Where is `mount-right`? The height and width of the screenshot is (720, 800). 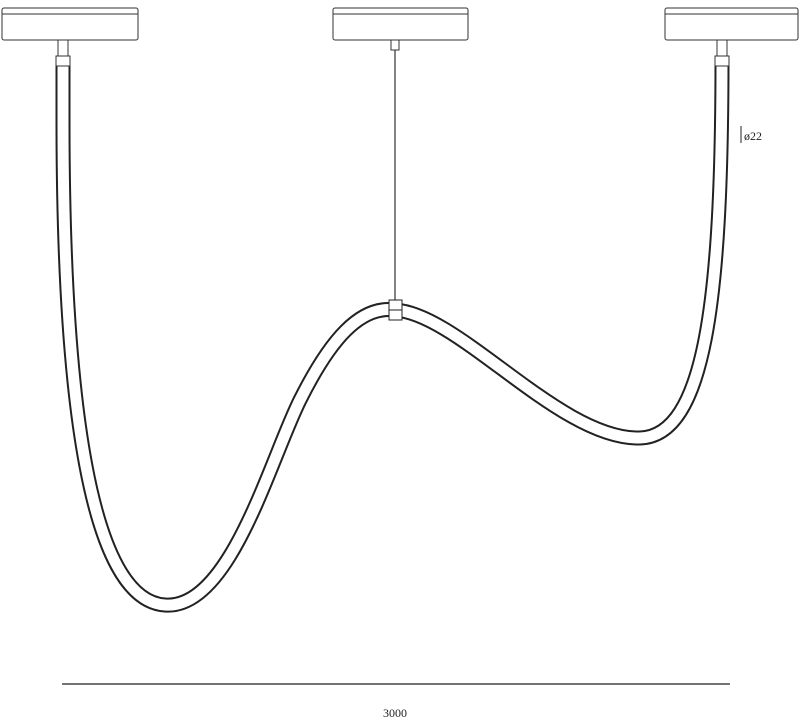 mount-right is located at coordinates (731, 24).